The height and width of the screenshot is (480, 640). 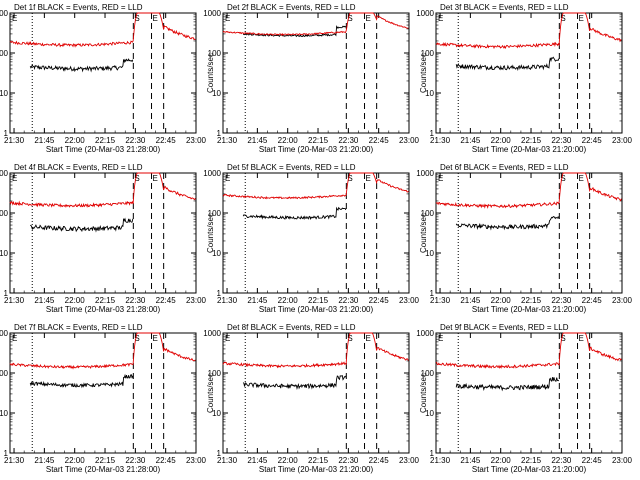 I want to click on chart-title: Det 2f BLACK = Events, RED = LLD, so click(x=291, y=7).